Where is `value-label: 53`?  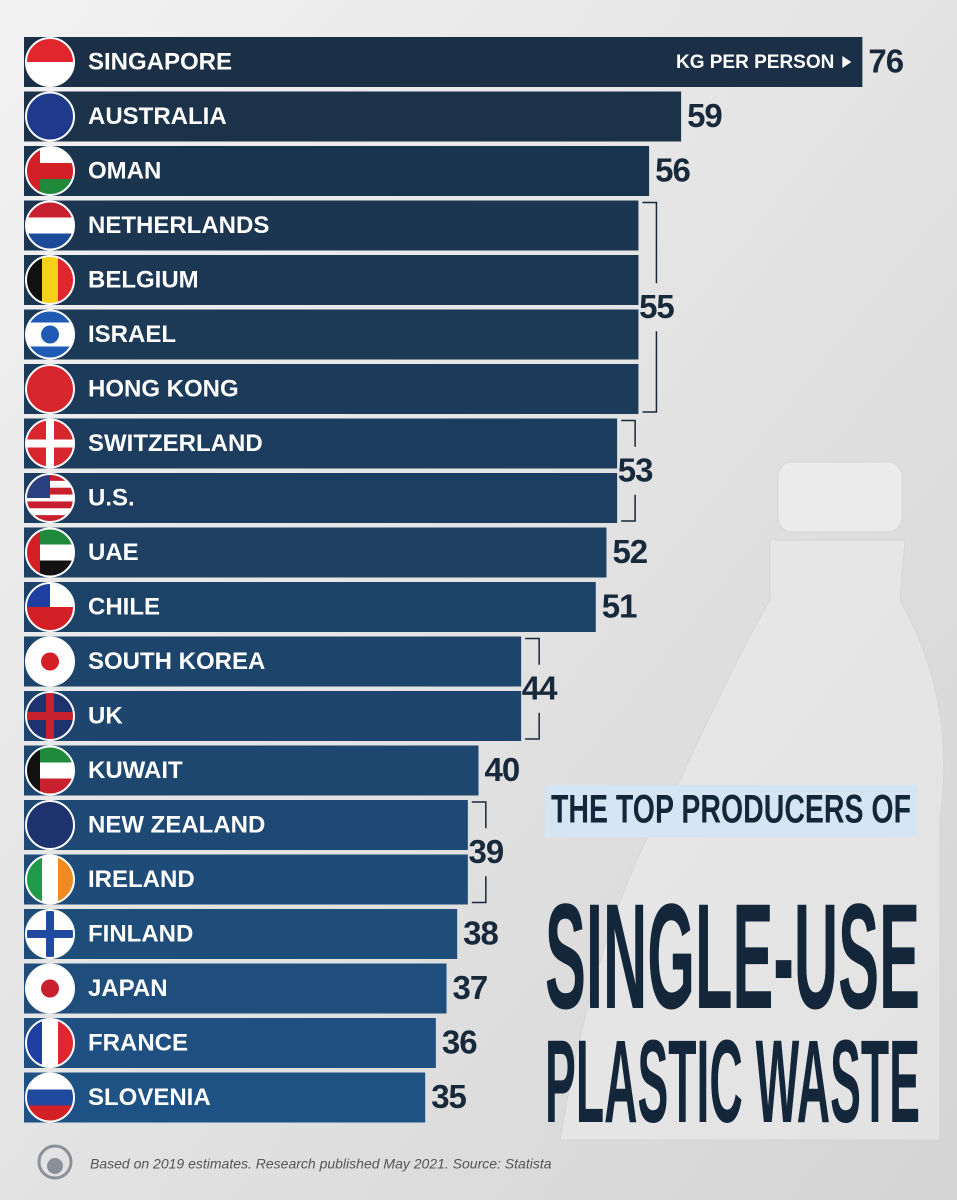 value-label: 53 is located at coordinates (635, 469).